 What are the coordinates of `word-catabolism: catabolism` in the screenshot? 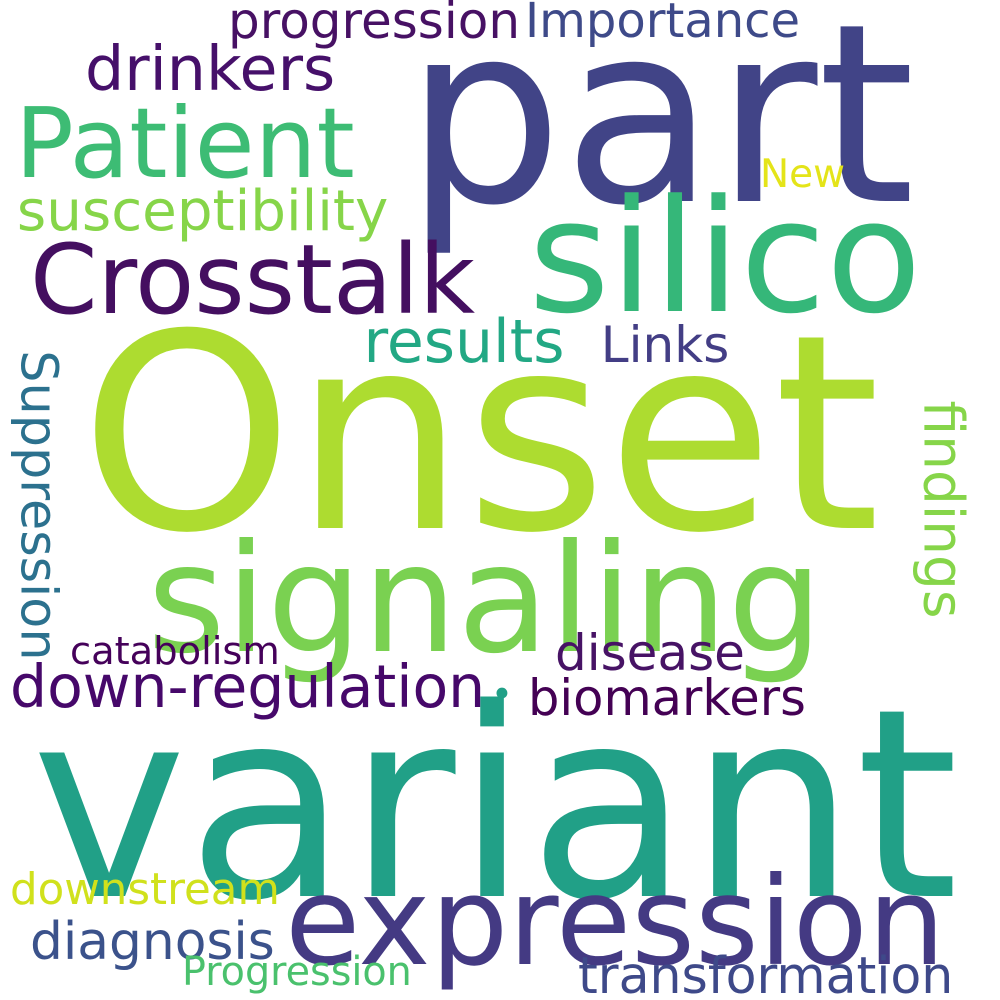 It's located at (175, 652).